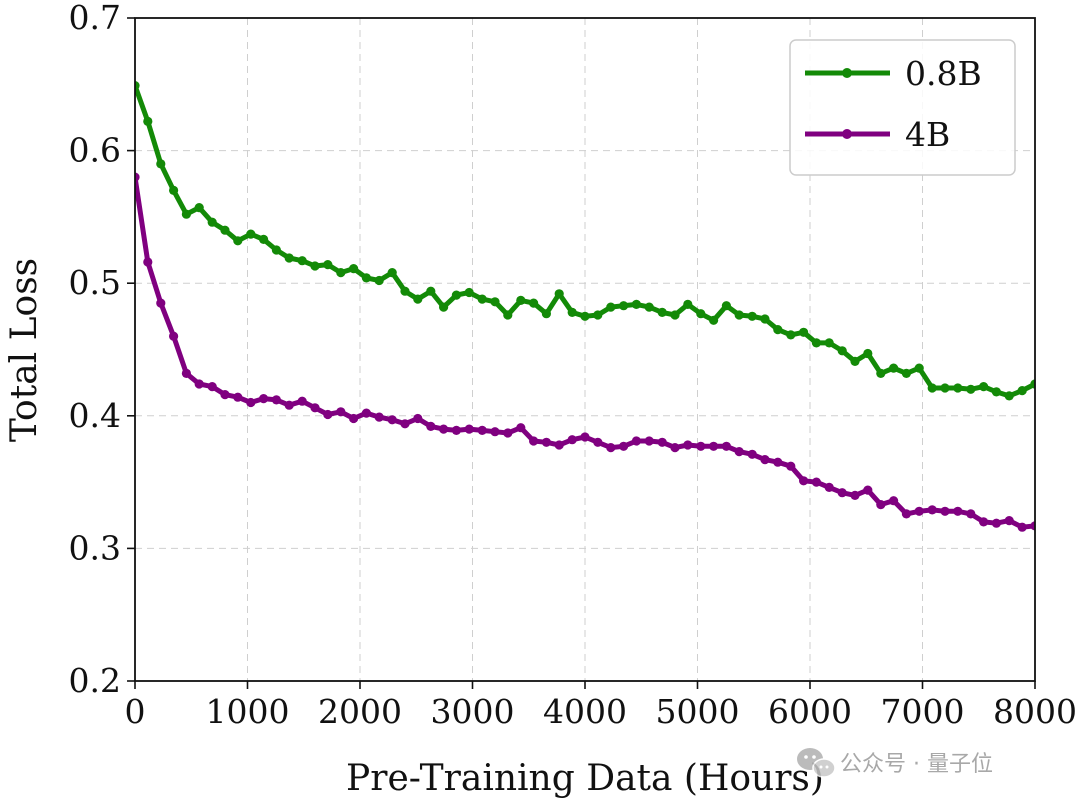 The width and height of the screenshot is (1080, 805). I want to click on x-tick-label: 4000, so click(585, 711).